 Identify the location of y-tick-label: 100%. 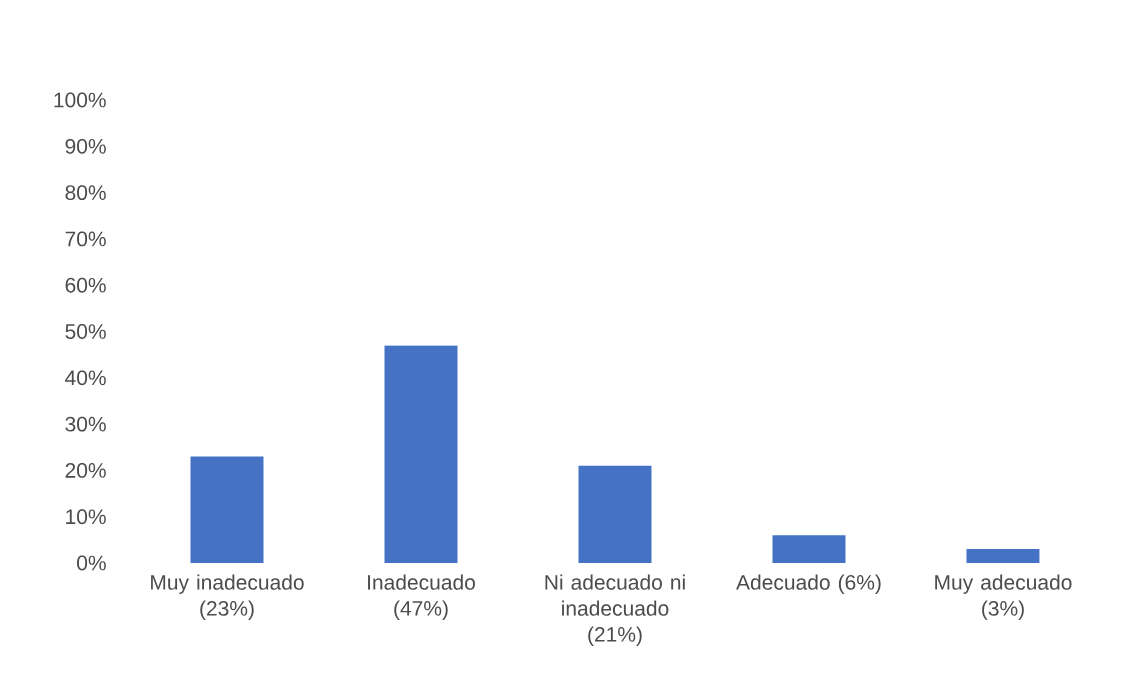
(80, 100).